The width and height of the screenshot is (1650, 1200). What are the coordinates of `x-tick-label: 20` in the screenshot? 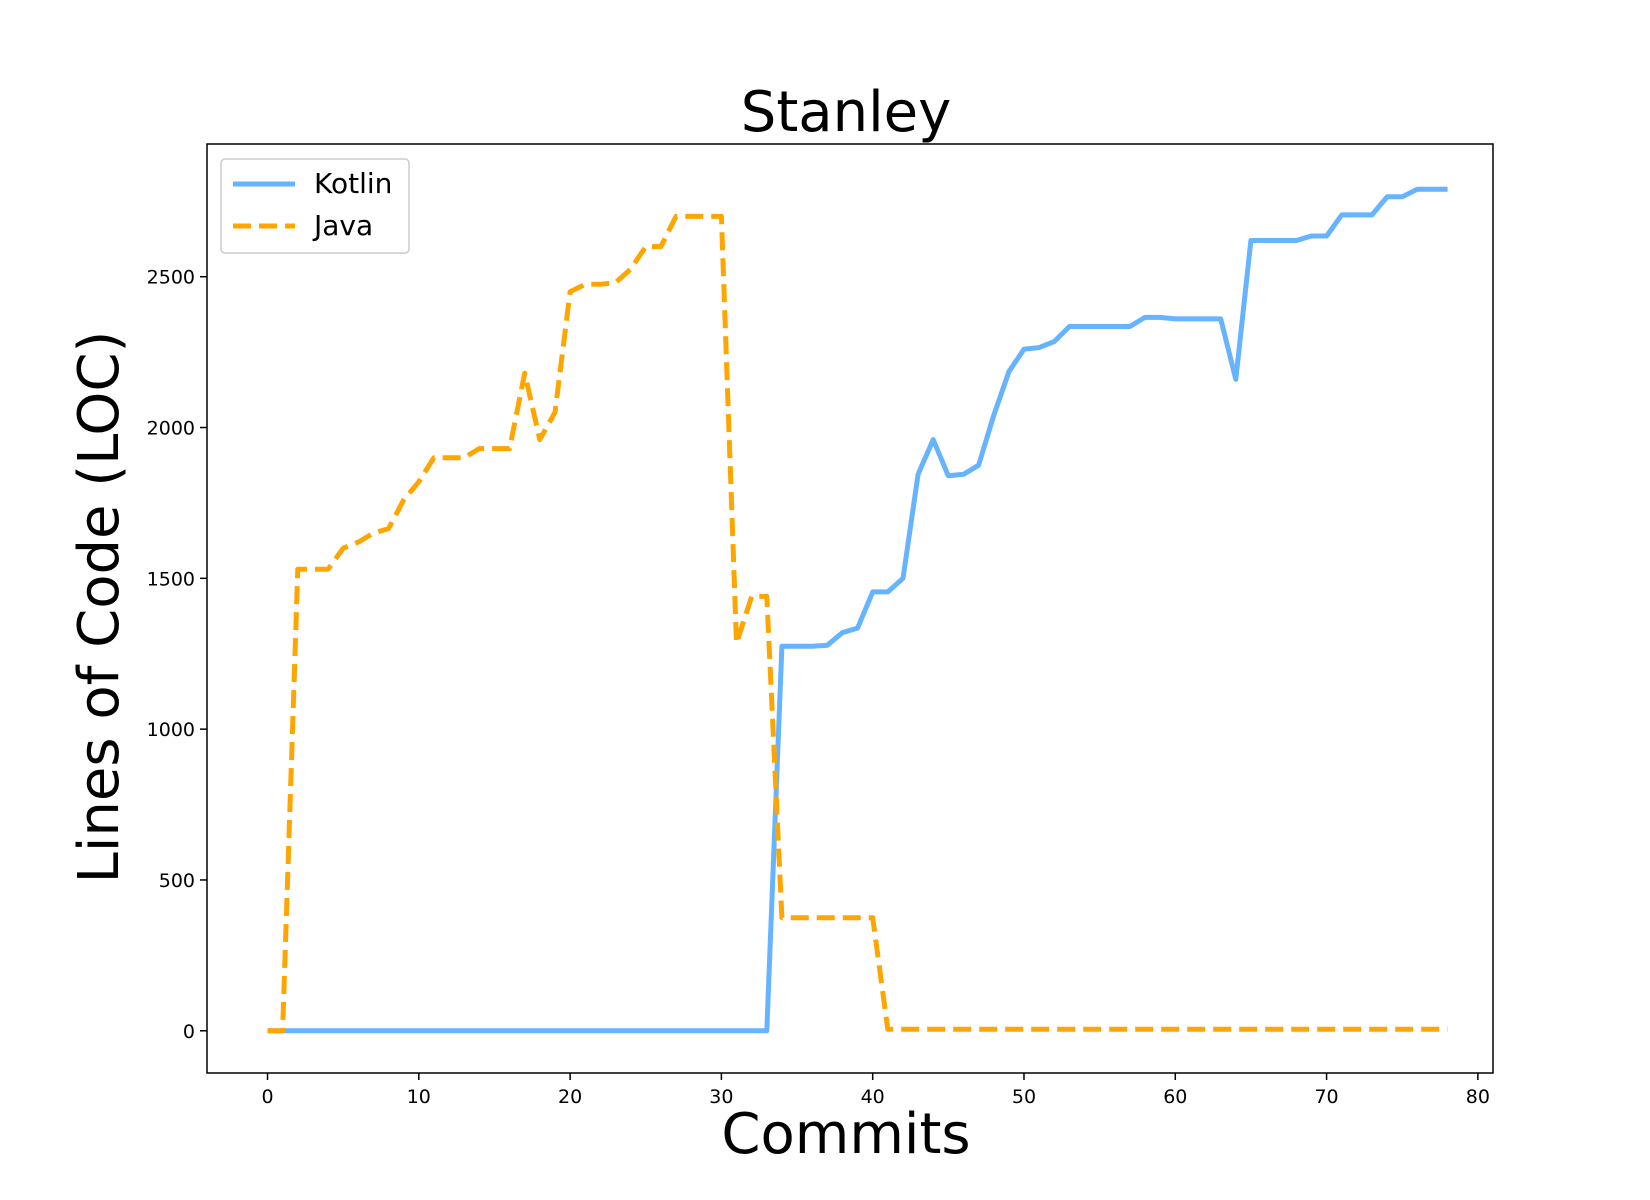 It's located at (570, 1097).